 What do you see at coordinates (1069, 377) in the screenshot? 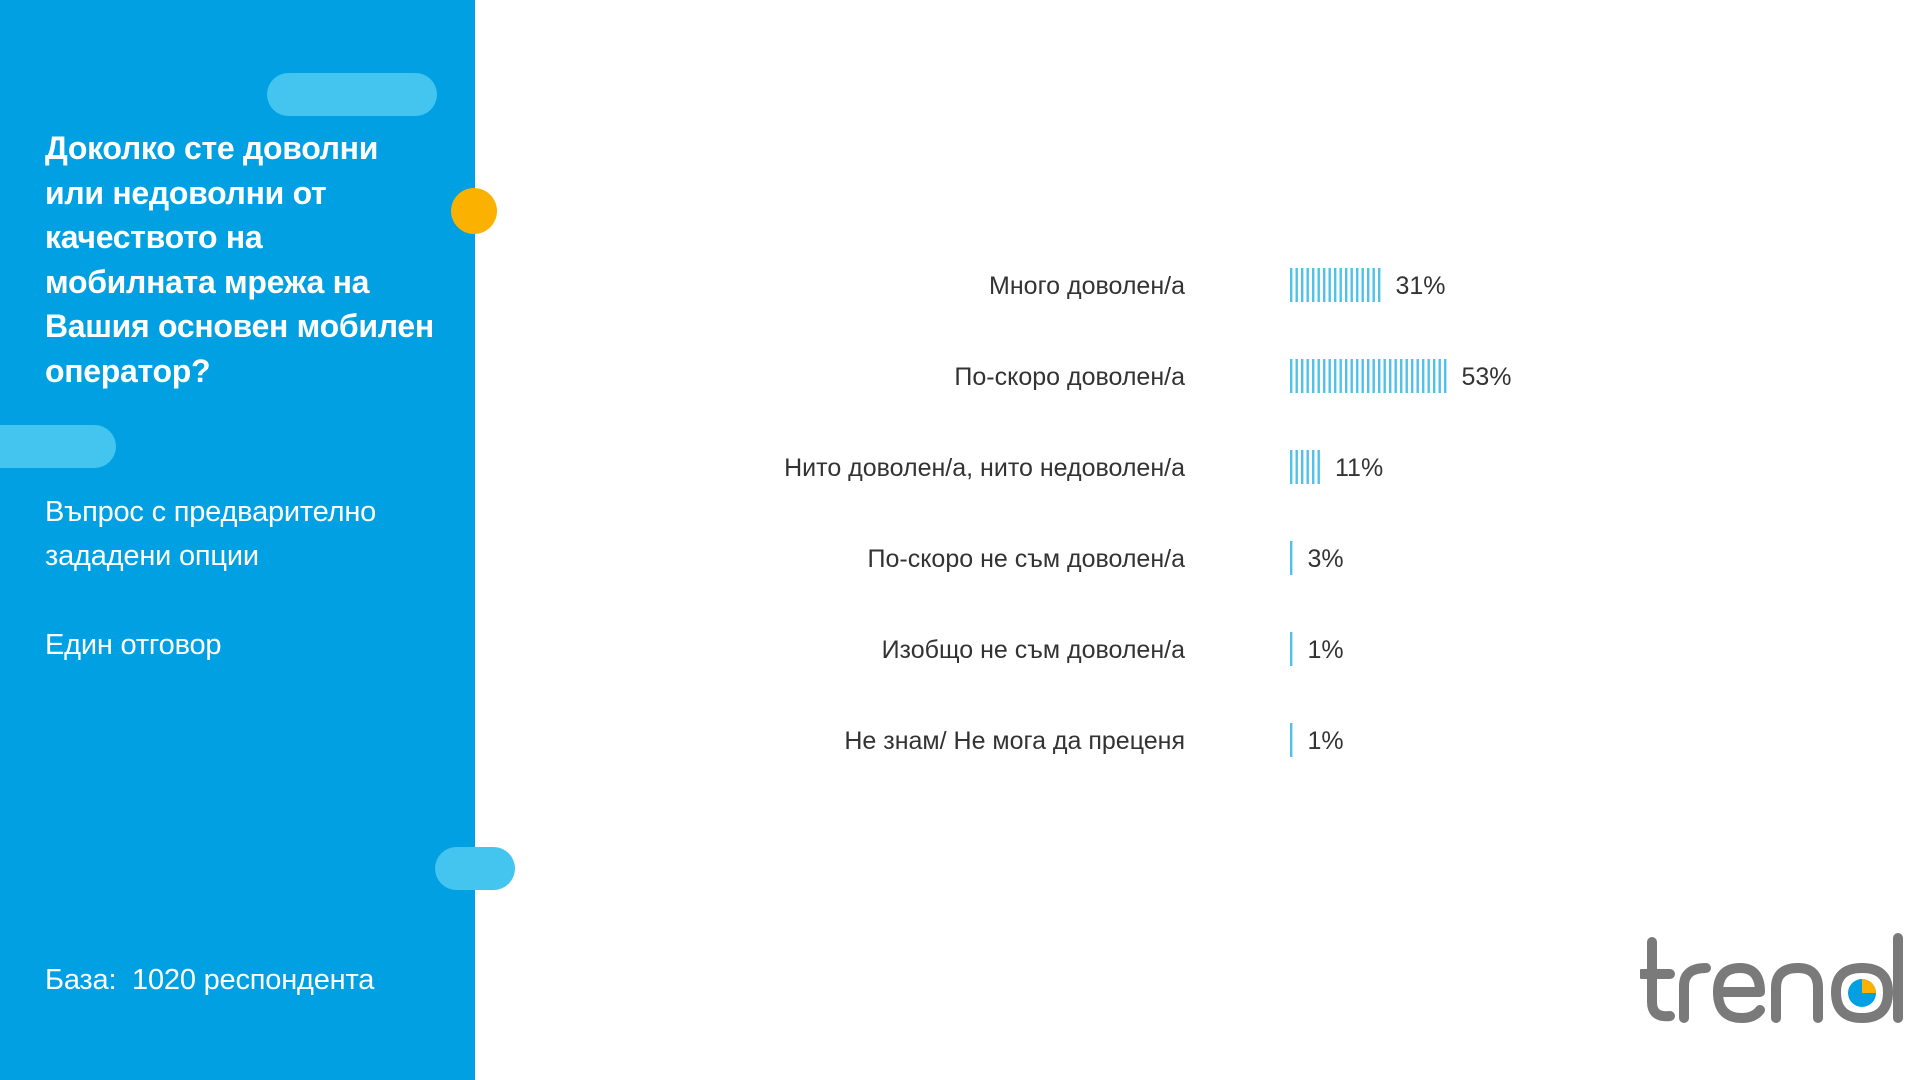
I see `category-label: По-скоро доволен/а` at bounding box center [1069, 377].